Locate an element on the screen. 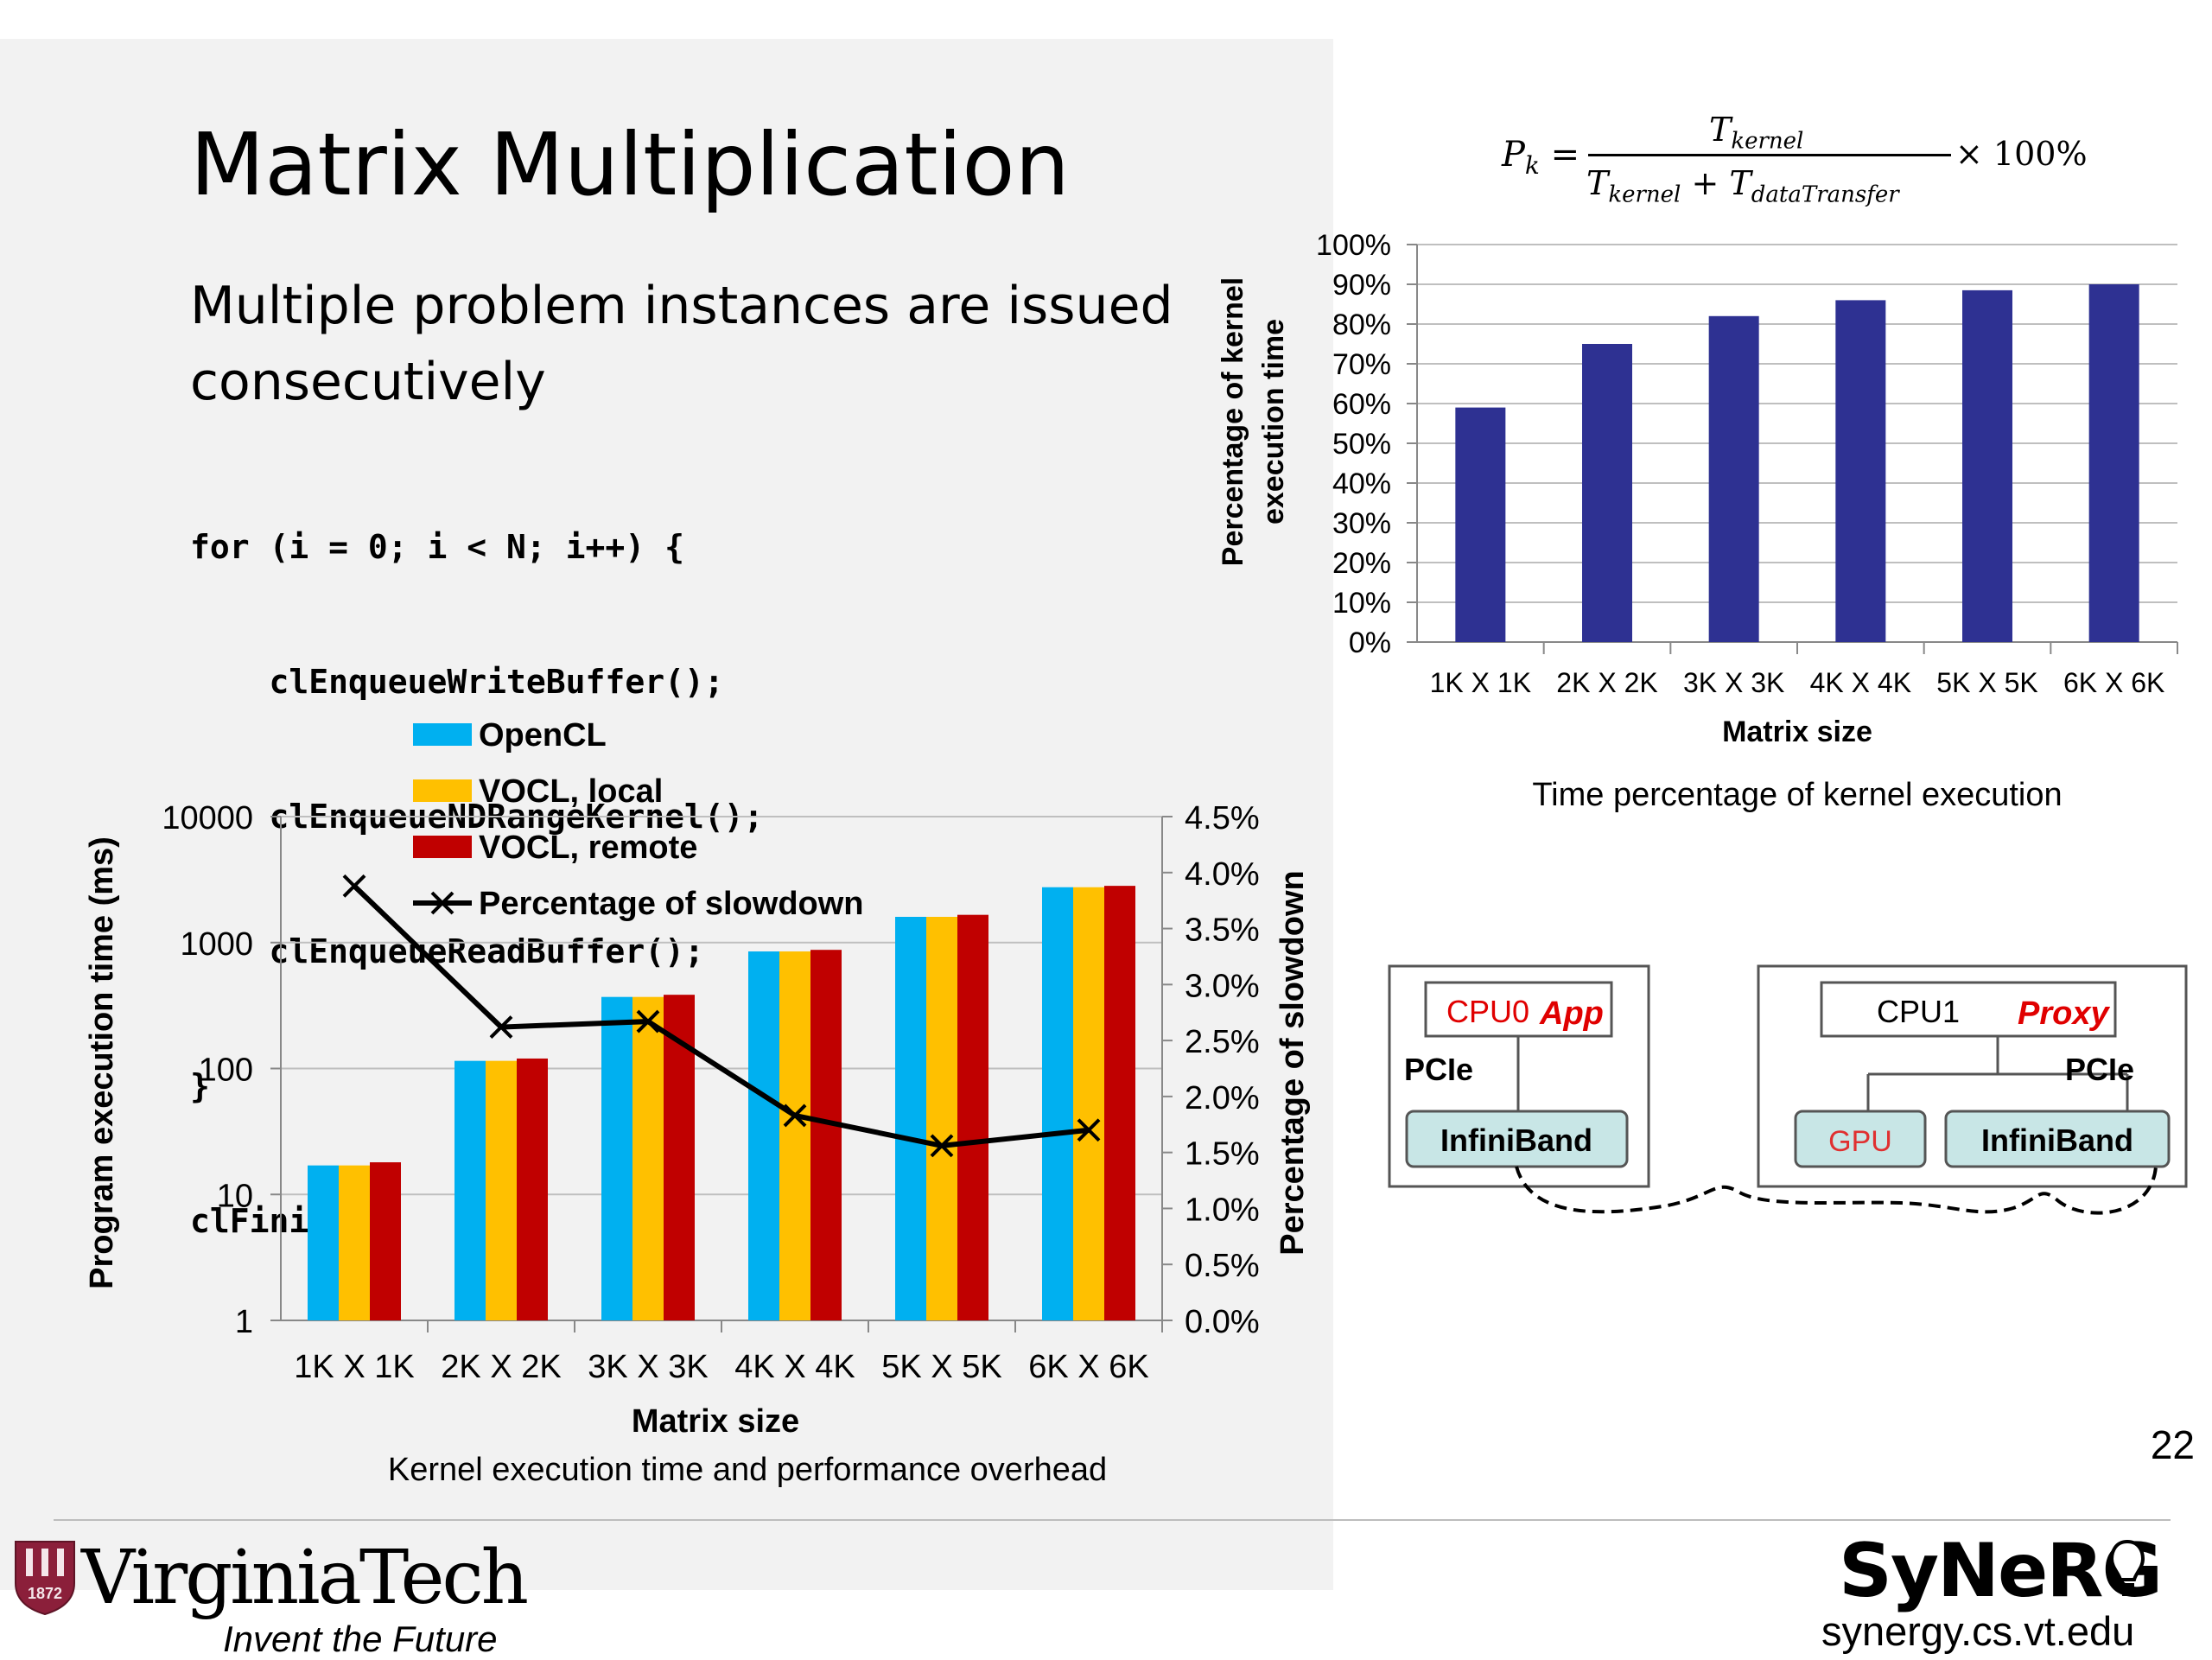 The height and width of the screenshot is (1660, 2212). slowdown-line is located at coordinates (721, 1016).